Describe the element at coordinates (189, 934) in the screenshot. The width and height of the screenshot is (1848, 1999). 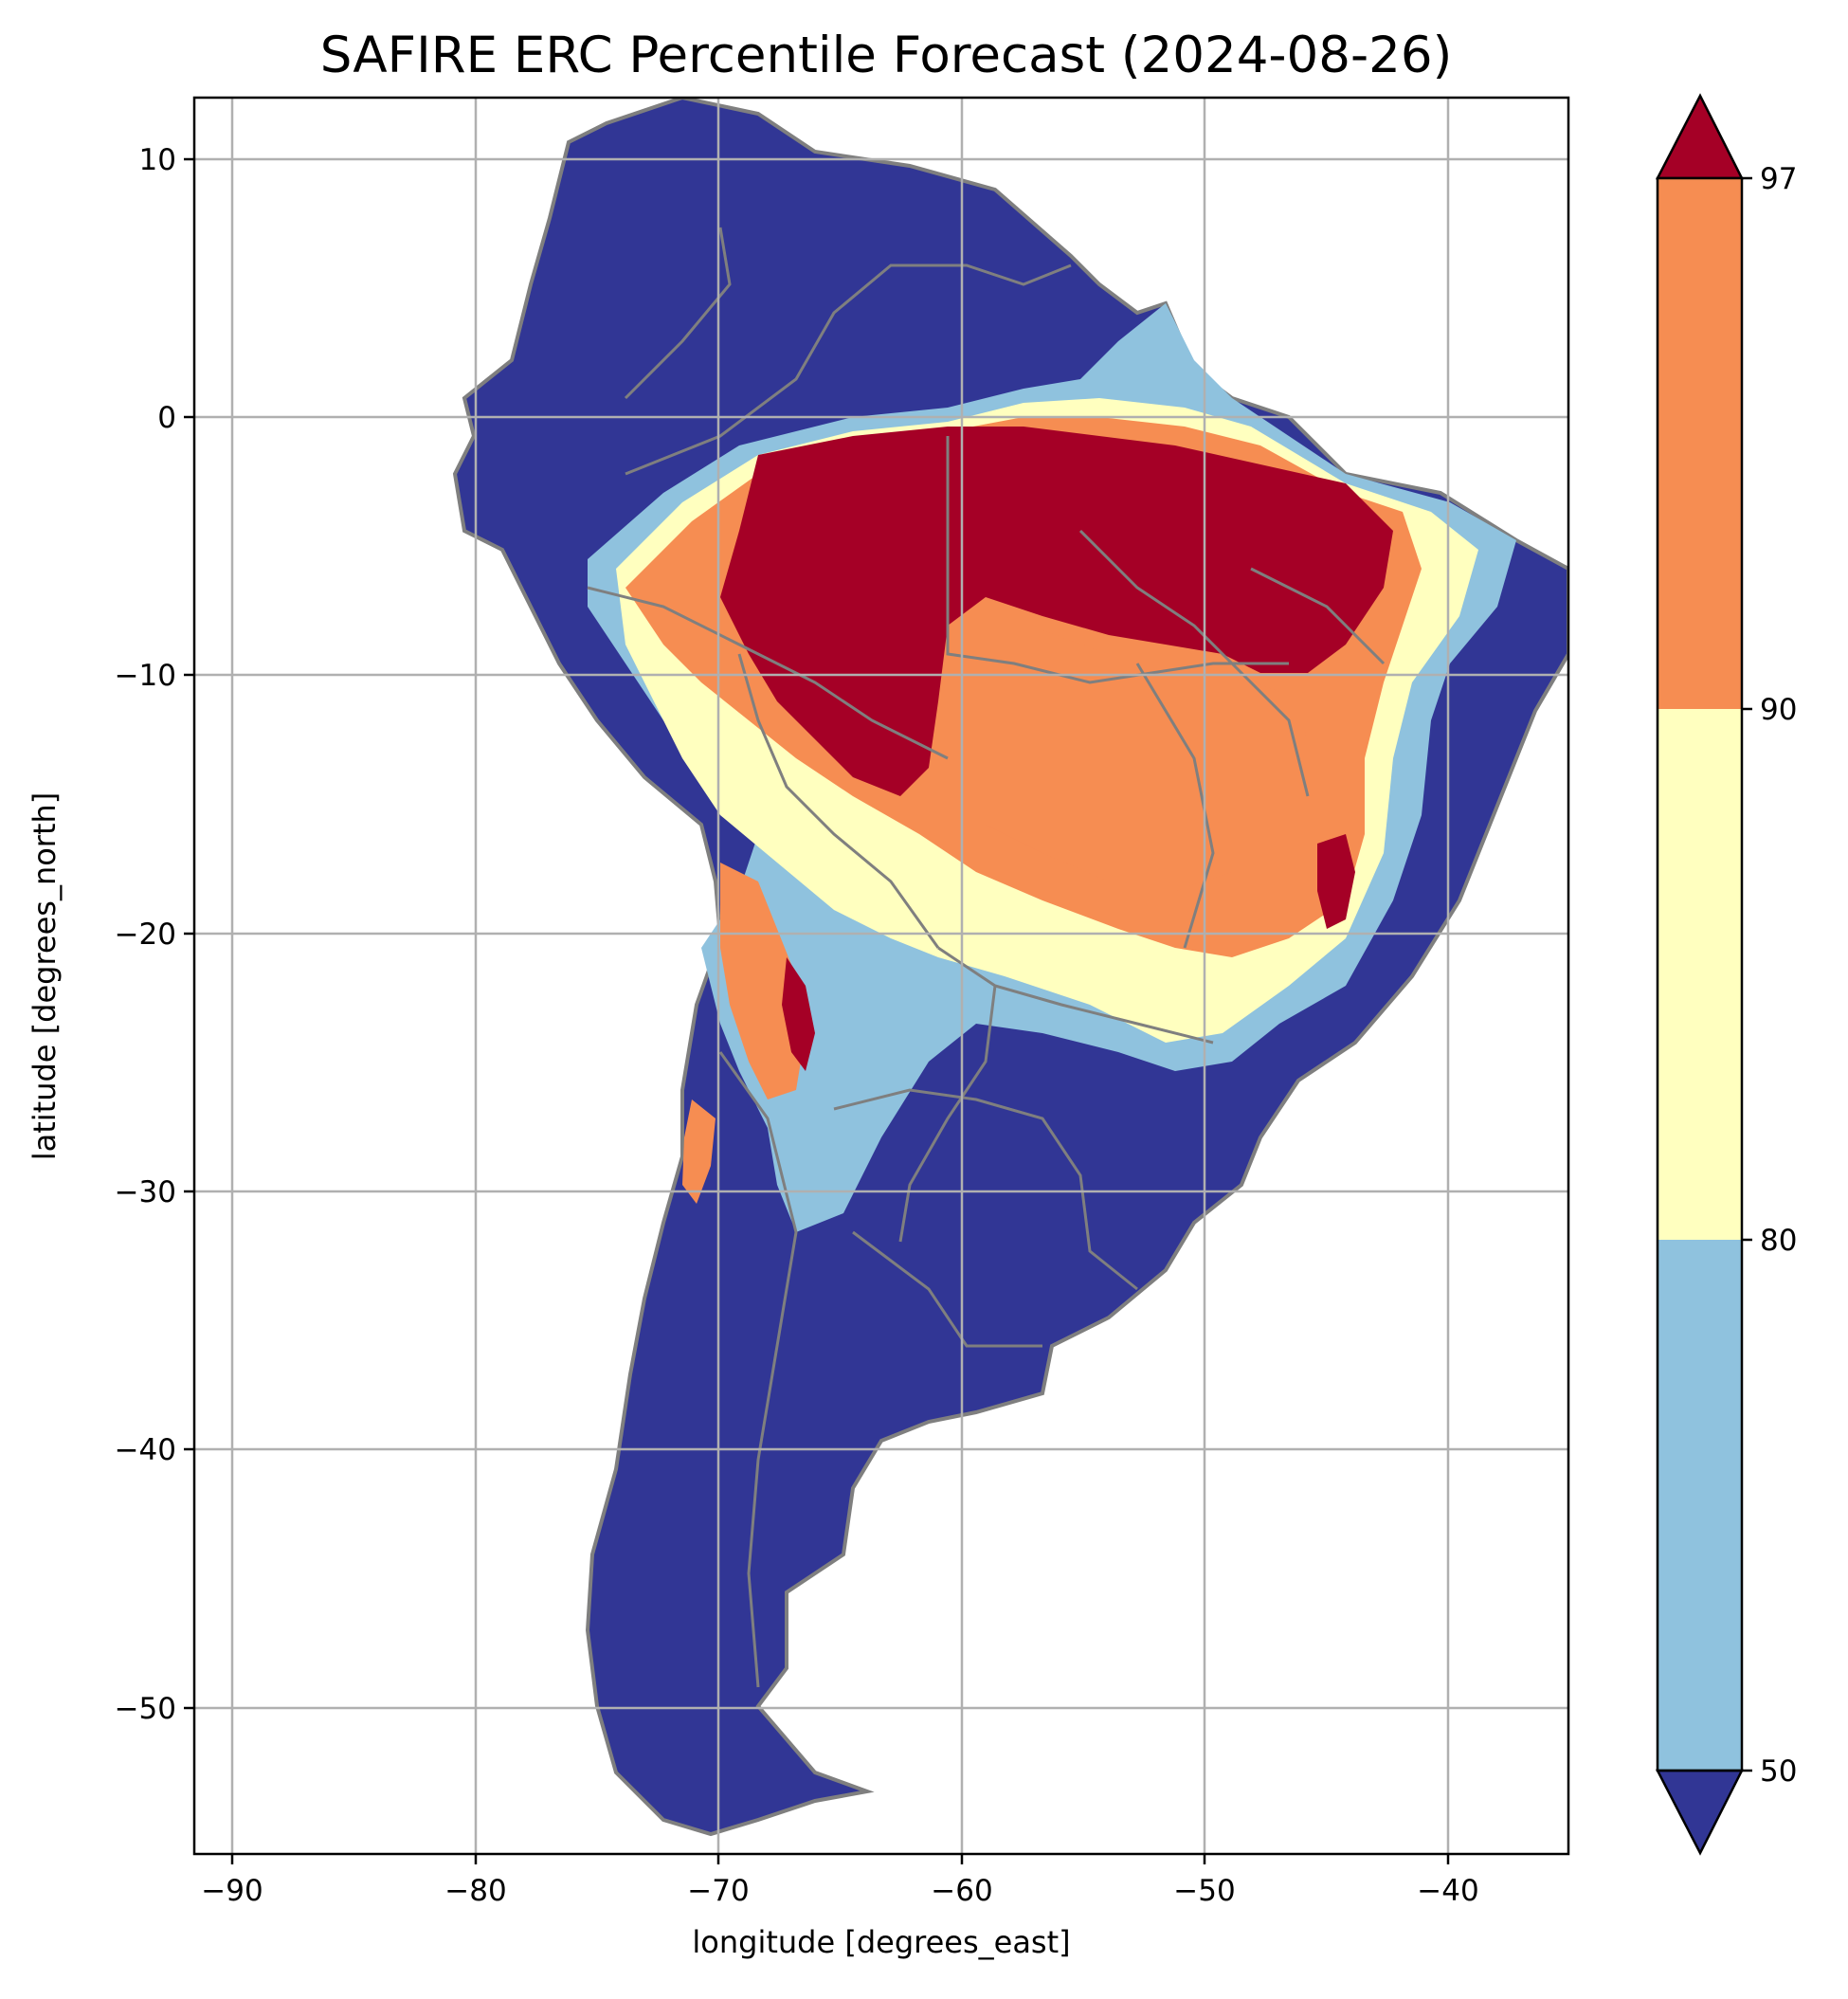
I see `y-axis` at that location.